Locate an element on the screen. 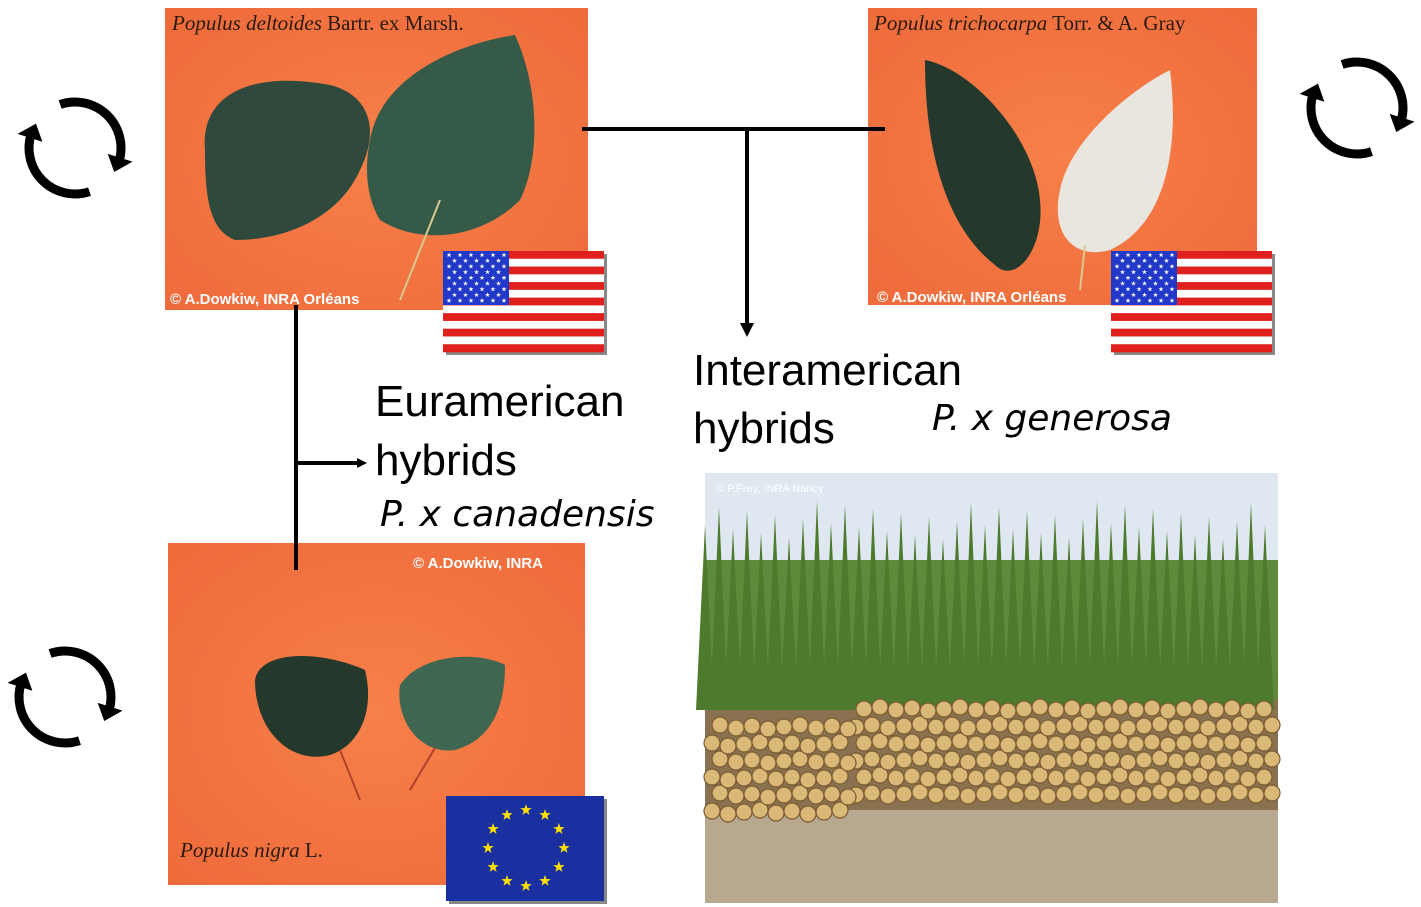  author: Bartr. ex Marsh. is located at coordinates (395, 23).